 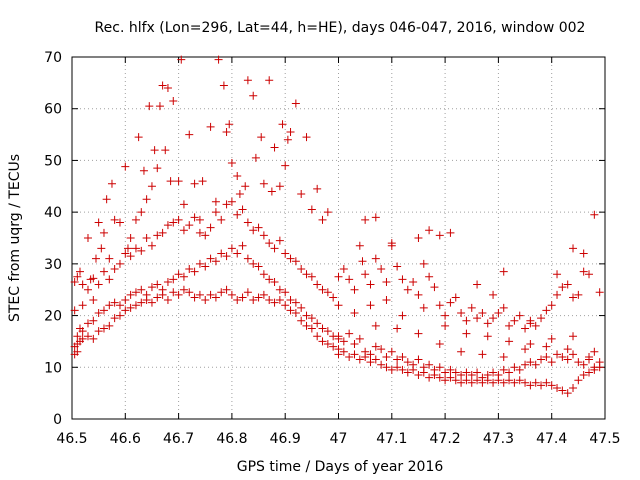 I want to click on y-tick-label: 10, so click(x=53, y=368).